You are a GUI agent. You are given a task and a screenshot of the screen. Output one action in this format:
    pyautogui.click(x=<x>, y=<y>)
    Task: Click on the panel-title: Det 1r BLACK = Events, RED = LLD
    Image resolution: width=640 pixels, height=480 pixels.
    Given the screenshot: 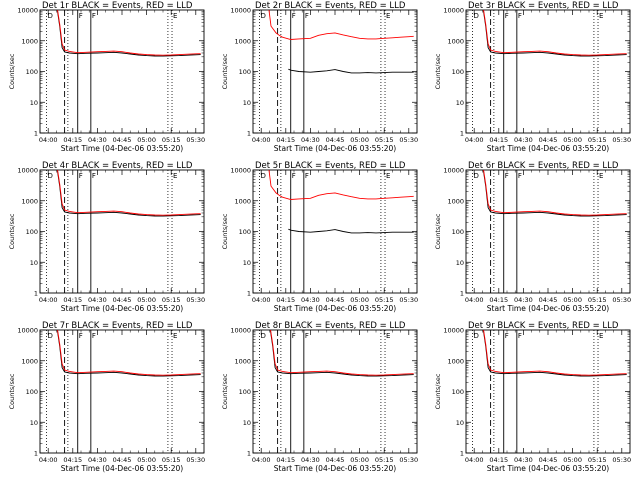 What is the action you would take?
    pyautogui.click(x=117, y=6)
    